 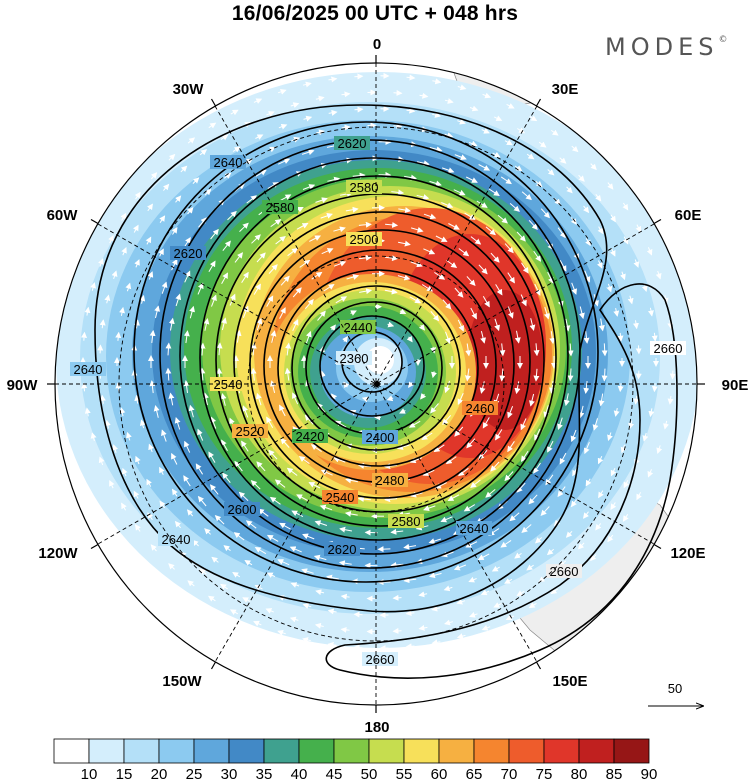 I want to click on colorbar-tick-label: 85, so click(x=614, y=774).